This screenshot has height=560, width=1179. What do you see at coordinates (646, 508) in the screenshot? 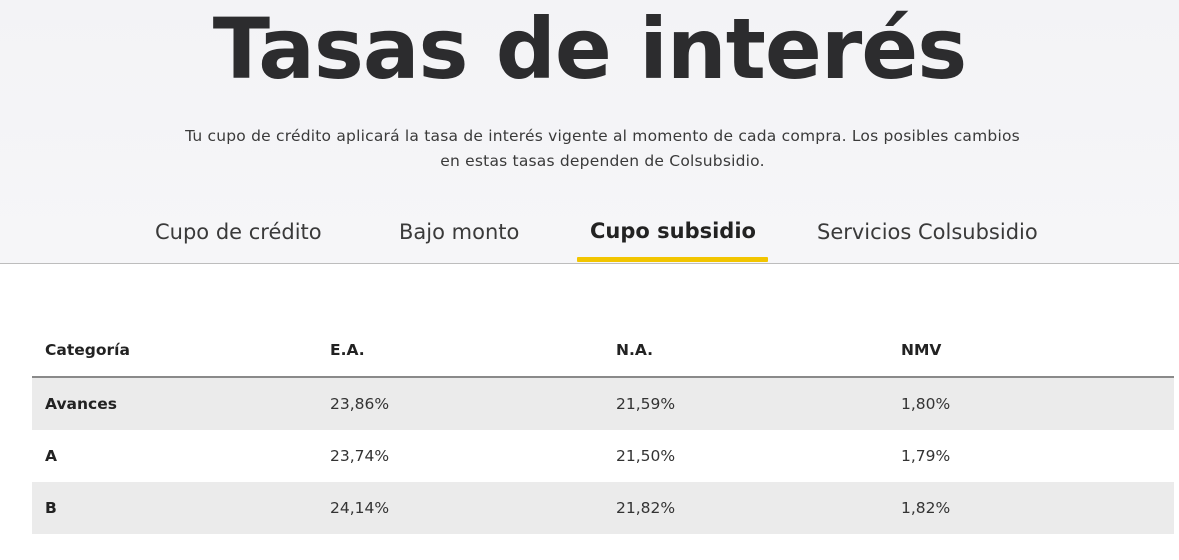
I see `na-cell: 21,82%` at bounding box center [646, 508].